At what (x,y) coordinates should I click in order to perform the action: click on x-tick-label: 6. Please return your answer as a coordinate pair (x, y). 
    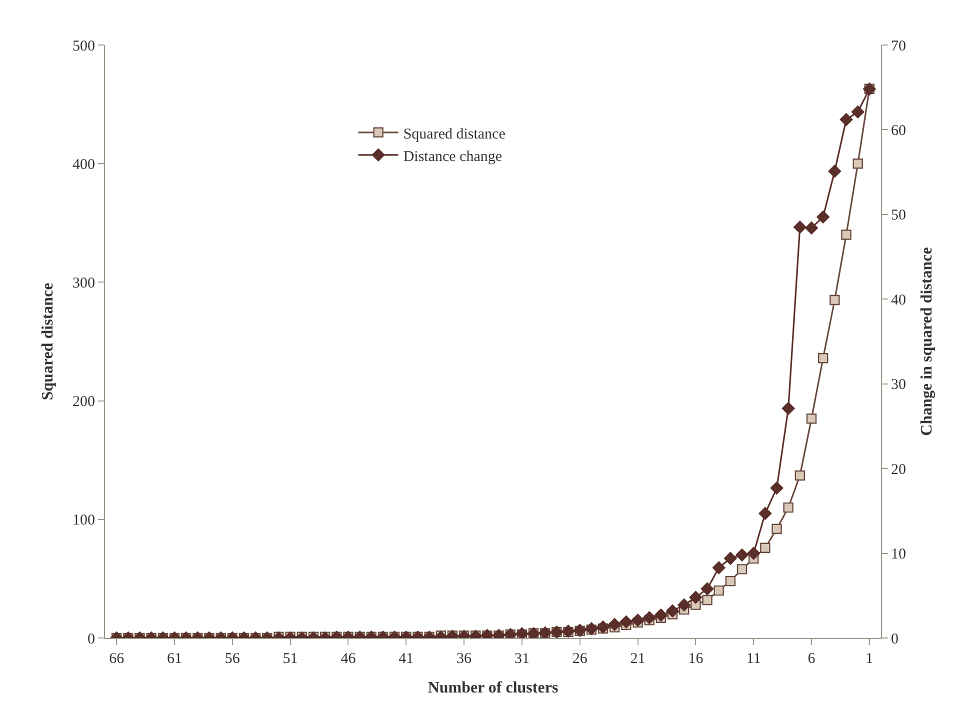
    Looking at the image, I should click on (812, 659).